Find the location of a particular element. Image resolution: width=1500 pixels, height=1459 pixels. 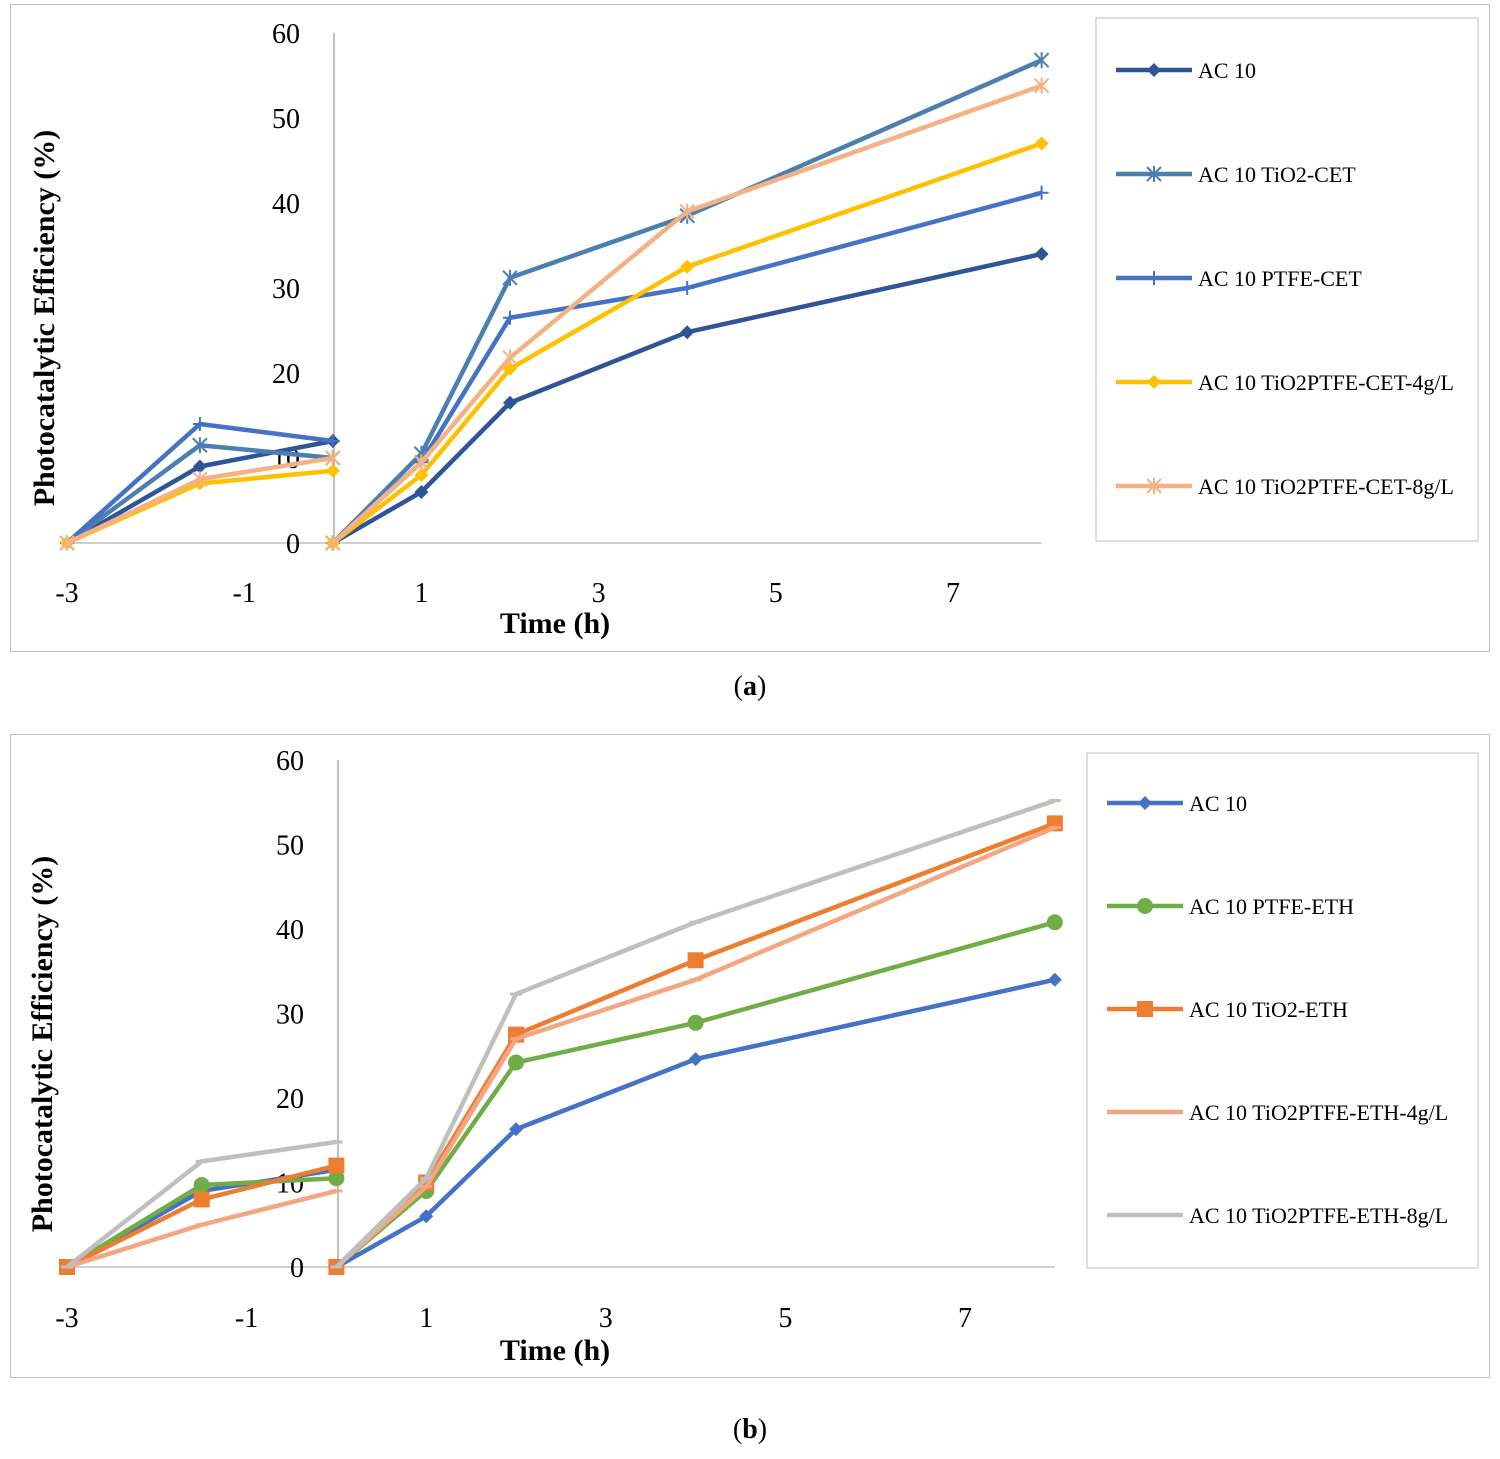

series-line is located at coordinates (695, 1094).